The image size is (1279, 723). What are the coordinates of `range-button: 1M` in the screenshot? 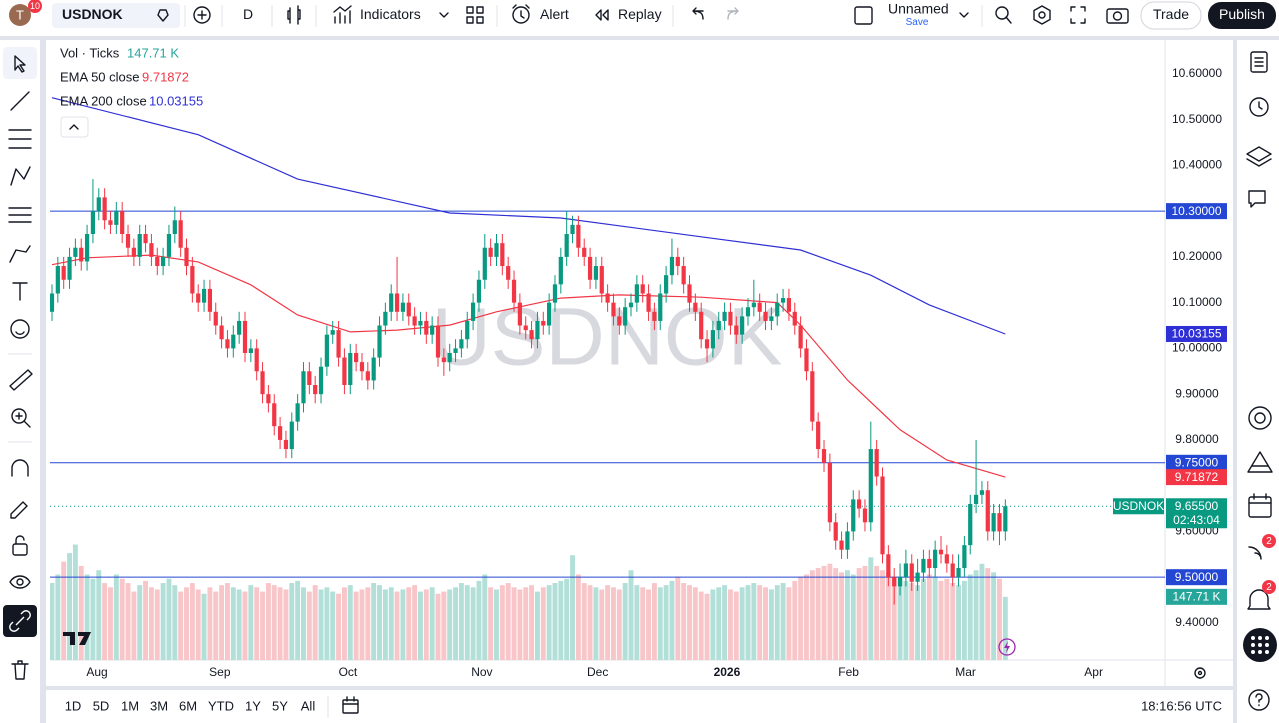 It's located at (130, 705).